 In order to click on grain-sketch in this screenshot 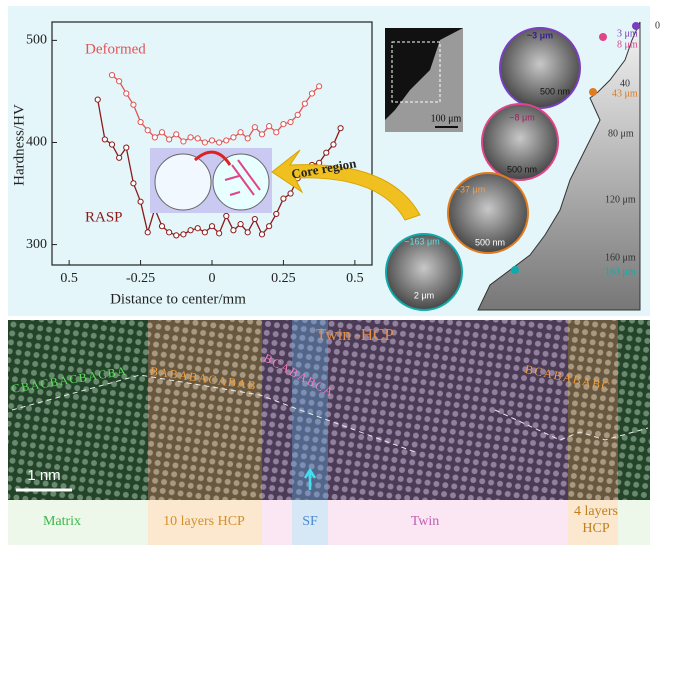, I will do `click(183, 182)`.